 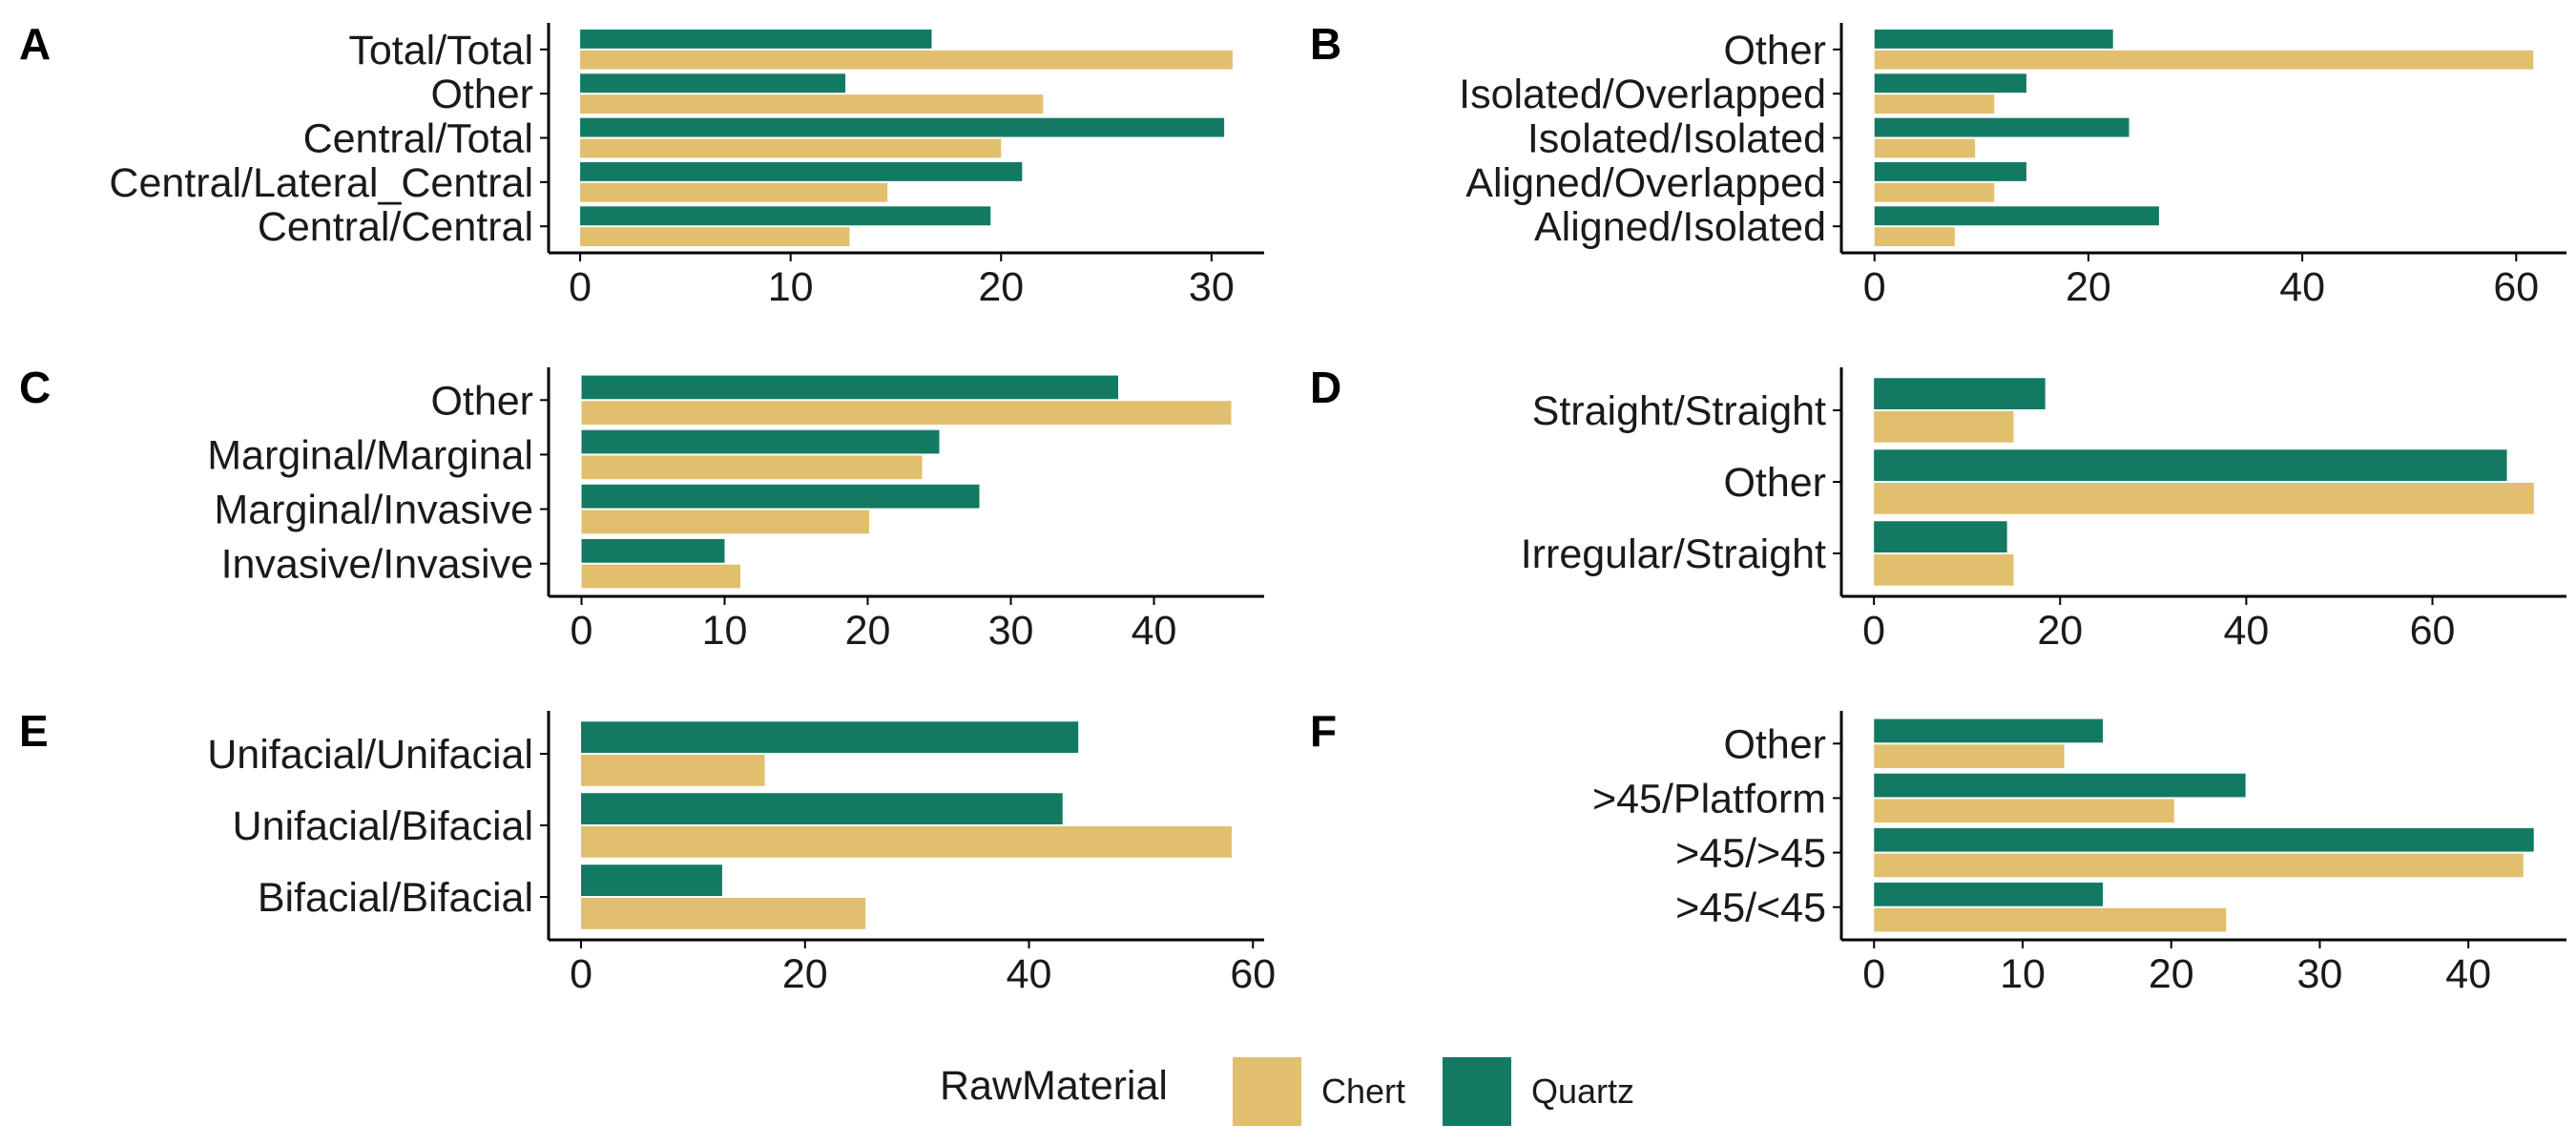 What do you see at coordinates (1582, 1091) in the screenshot?
I see `legend-label-quartz: Quartz` at bounding box center [1582, 1091].